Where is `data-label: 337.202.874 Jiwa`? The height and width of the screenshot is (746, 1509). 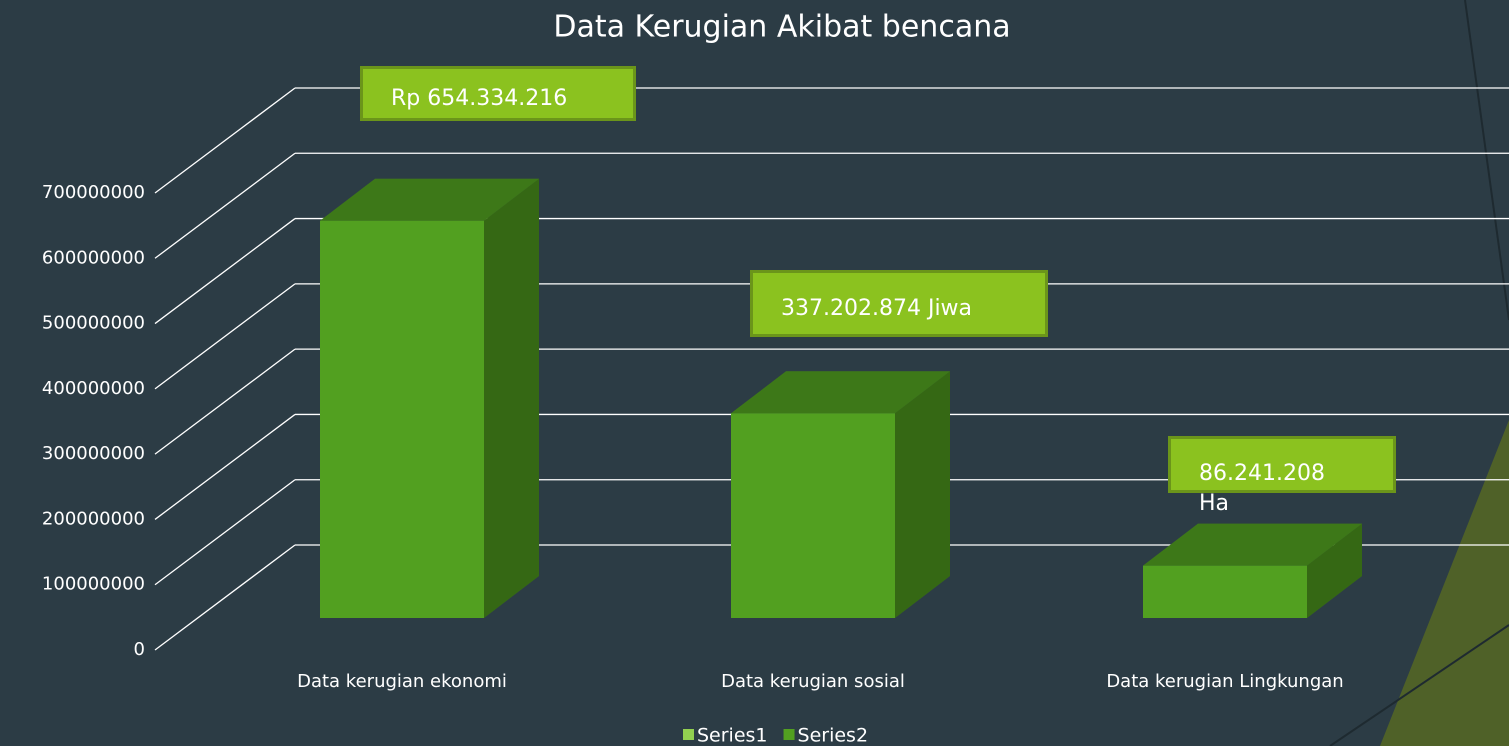 data-label: 337.202.874 Jiwa is located at coordinates (899, 303).